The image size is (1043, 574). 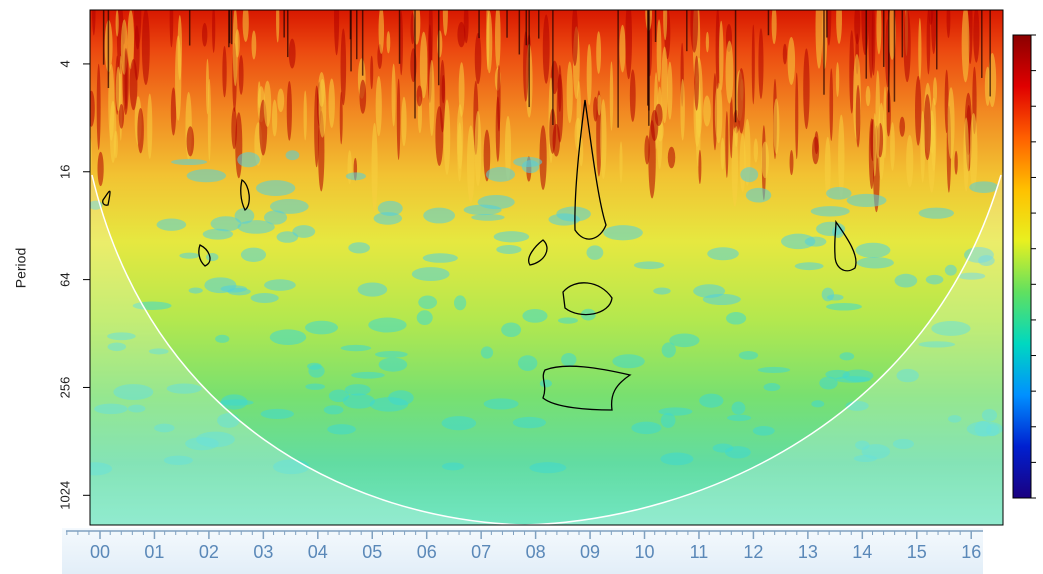 I want to click on x-tick-label: 16, so click(x=971, y=552).